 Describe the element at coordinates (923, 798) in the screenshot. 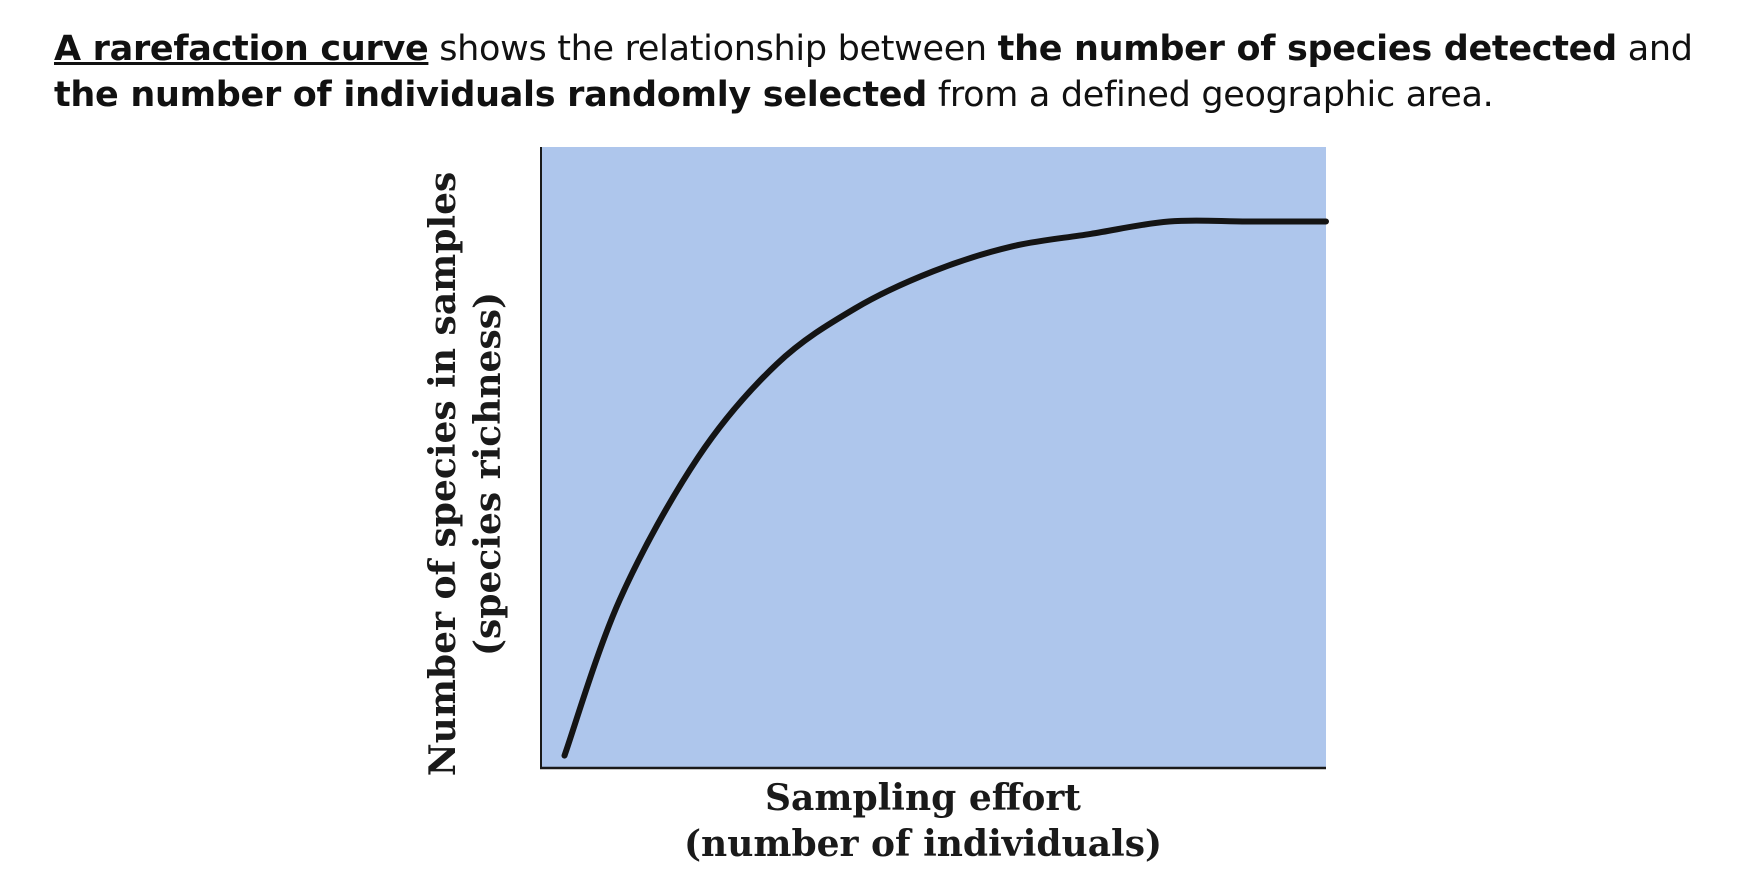

I see `x-axis-title: Sampling effort` at that location.